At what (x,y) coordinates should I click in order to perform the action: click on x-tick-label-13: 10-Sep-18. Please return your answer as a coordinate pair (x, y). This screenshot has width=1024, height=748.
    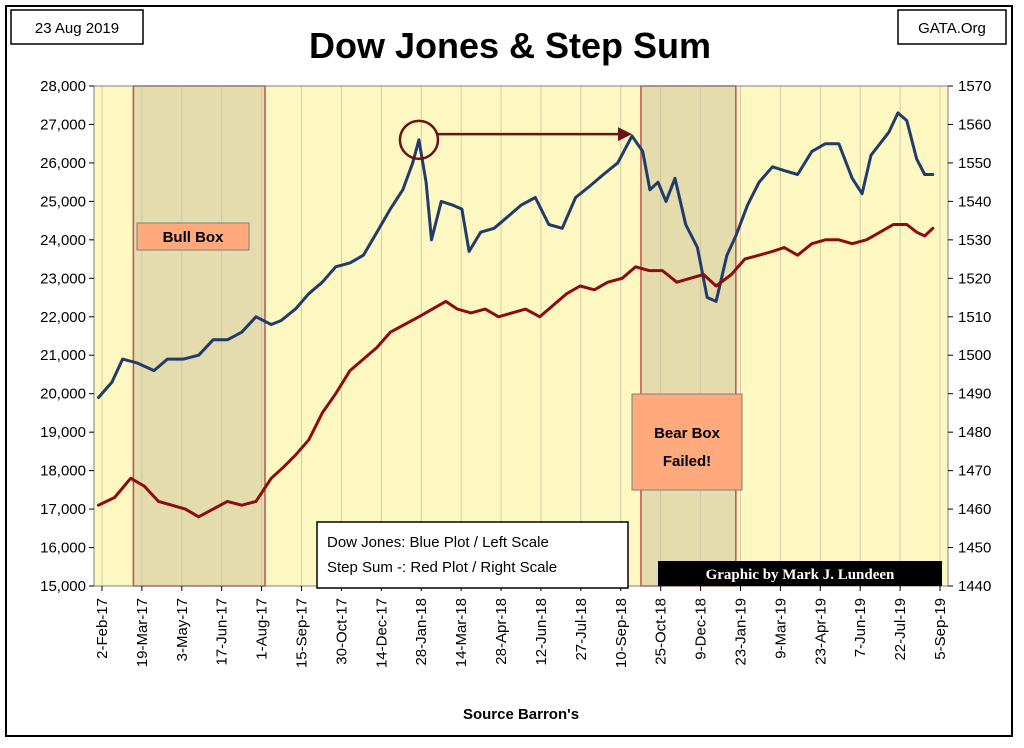
    Looking at the image, I should click on (621, 633).